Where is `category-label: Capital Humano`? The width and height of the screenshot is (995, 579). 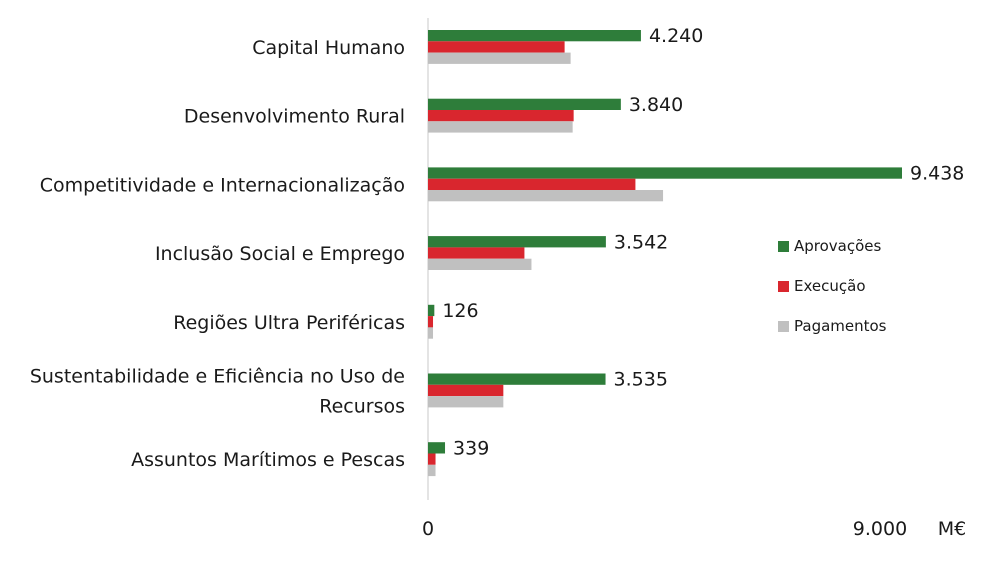
category-label: Capital Humano is located at coordinates (328, 48).